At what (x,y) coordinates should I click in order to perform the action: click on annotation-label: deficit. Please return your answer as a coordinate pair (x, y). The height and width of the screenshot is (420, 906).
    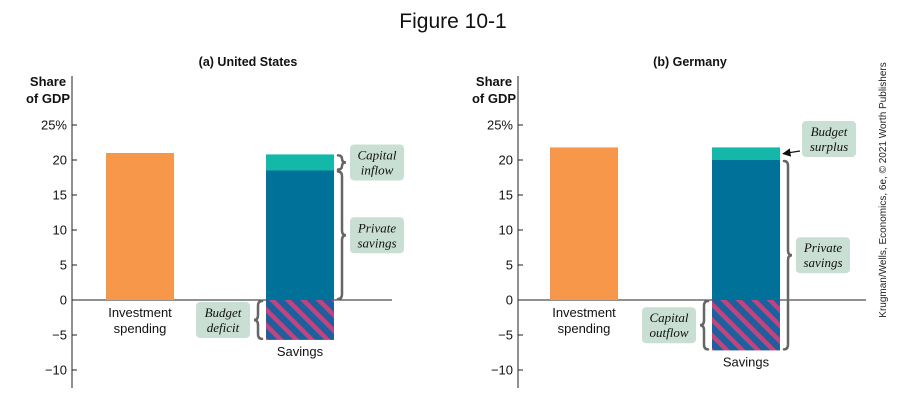
    Looking at the image, I should click on (223, 327).